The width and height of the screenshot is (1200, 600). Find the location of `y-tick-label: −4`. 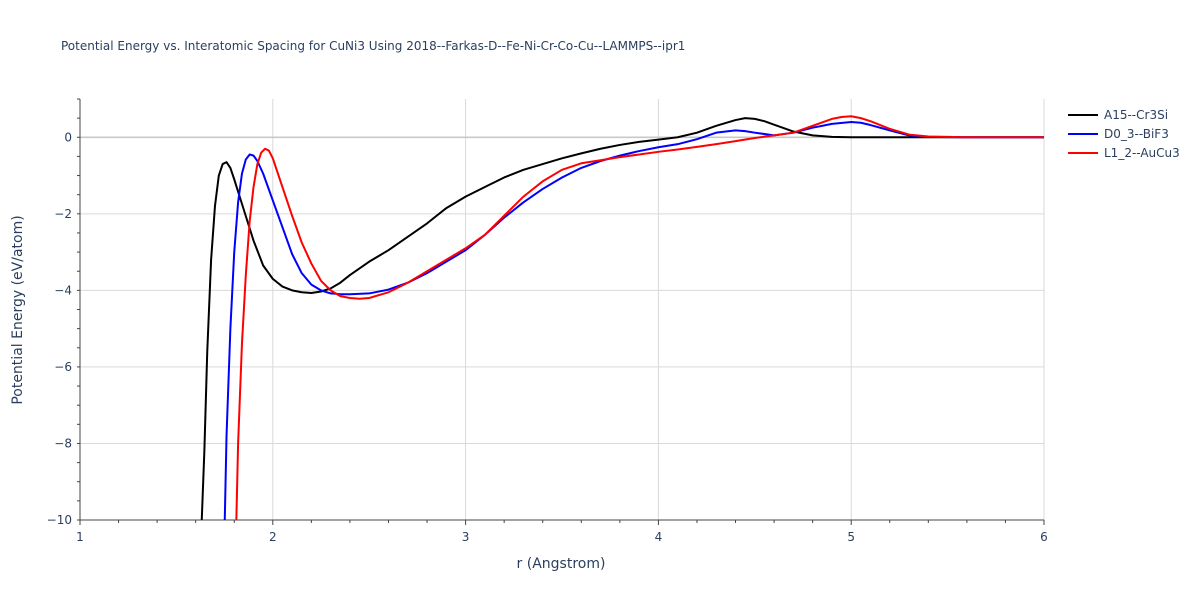

y-tick-label: −4 is located at coordinates (63, 290).